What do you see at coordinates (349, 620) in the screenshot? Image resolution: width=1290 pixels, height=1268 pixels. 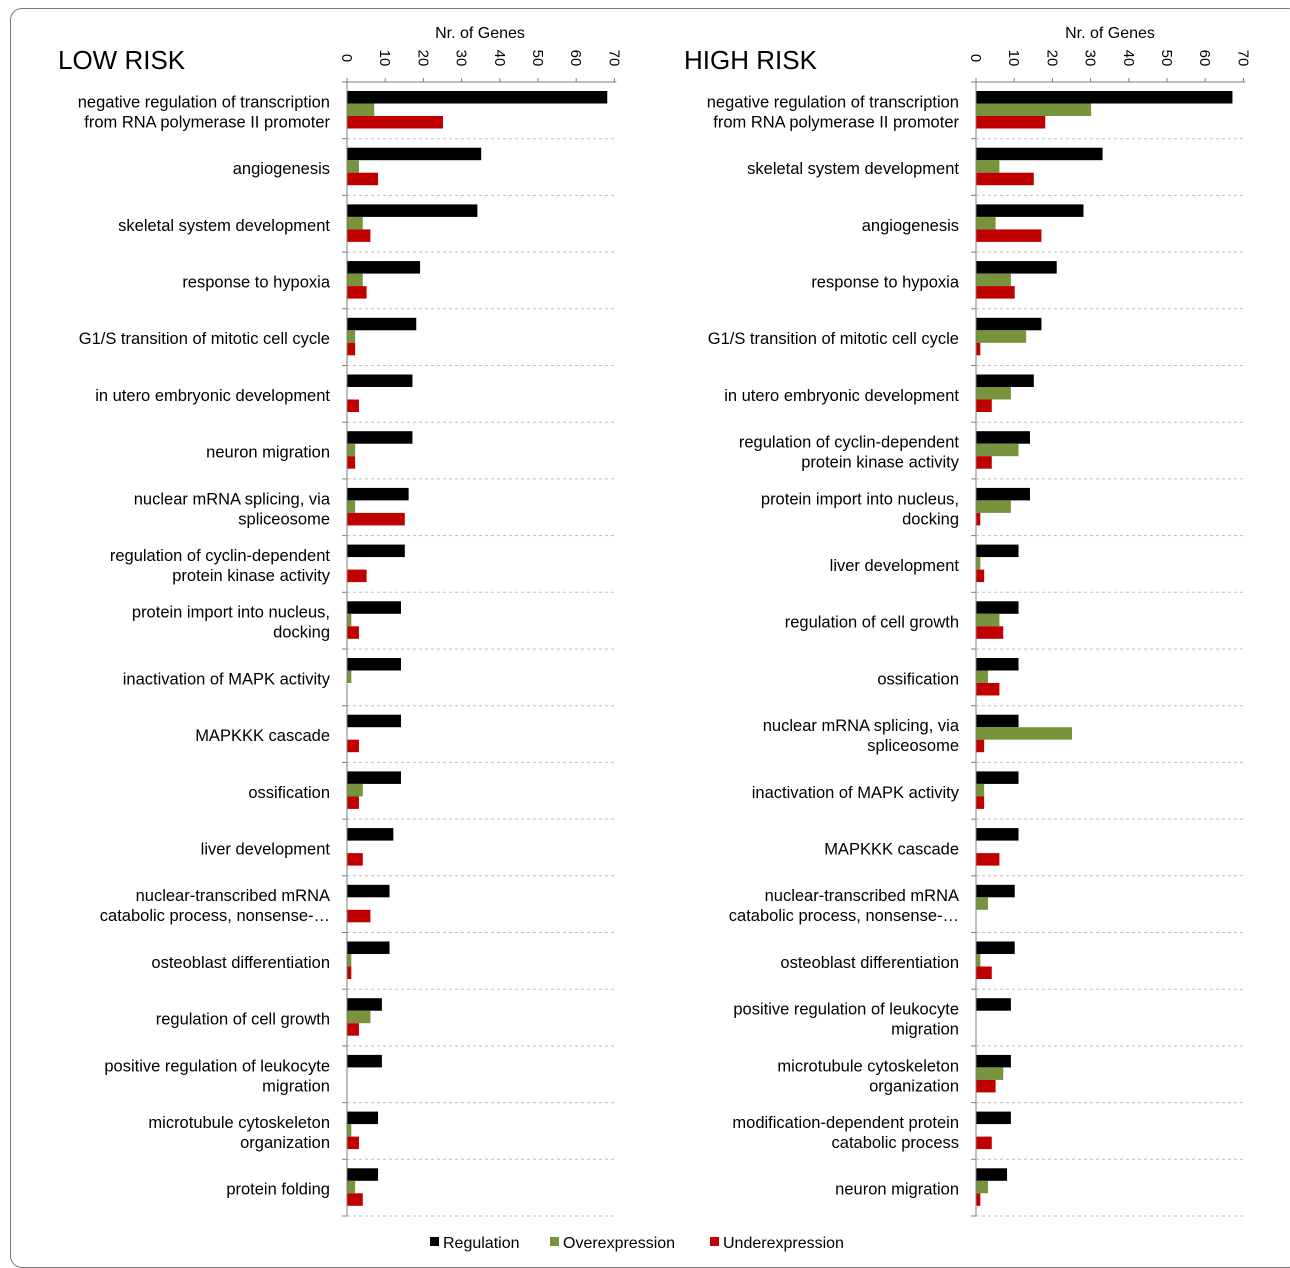 I see `bar-overexpression-protein-import-into-nucleus-docking` at bounding box center [349, 620].